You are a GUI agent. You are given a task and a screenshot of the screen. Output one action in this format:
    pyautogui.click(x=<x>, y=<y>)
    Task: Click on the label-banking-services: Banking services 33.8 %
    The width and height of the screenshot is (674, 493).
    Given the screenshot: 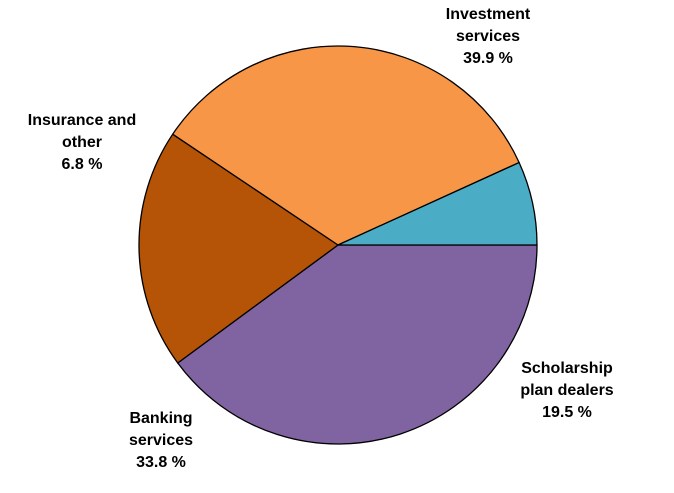 What is the action you would take?
    pyautogui.click(x=161, y=440)
    